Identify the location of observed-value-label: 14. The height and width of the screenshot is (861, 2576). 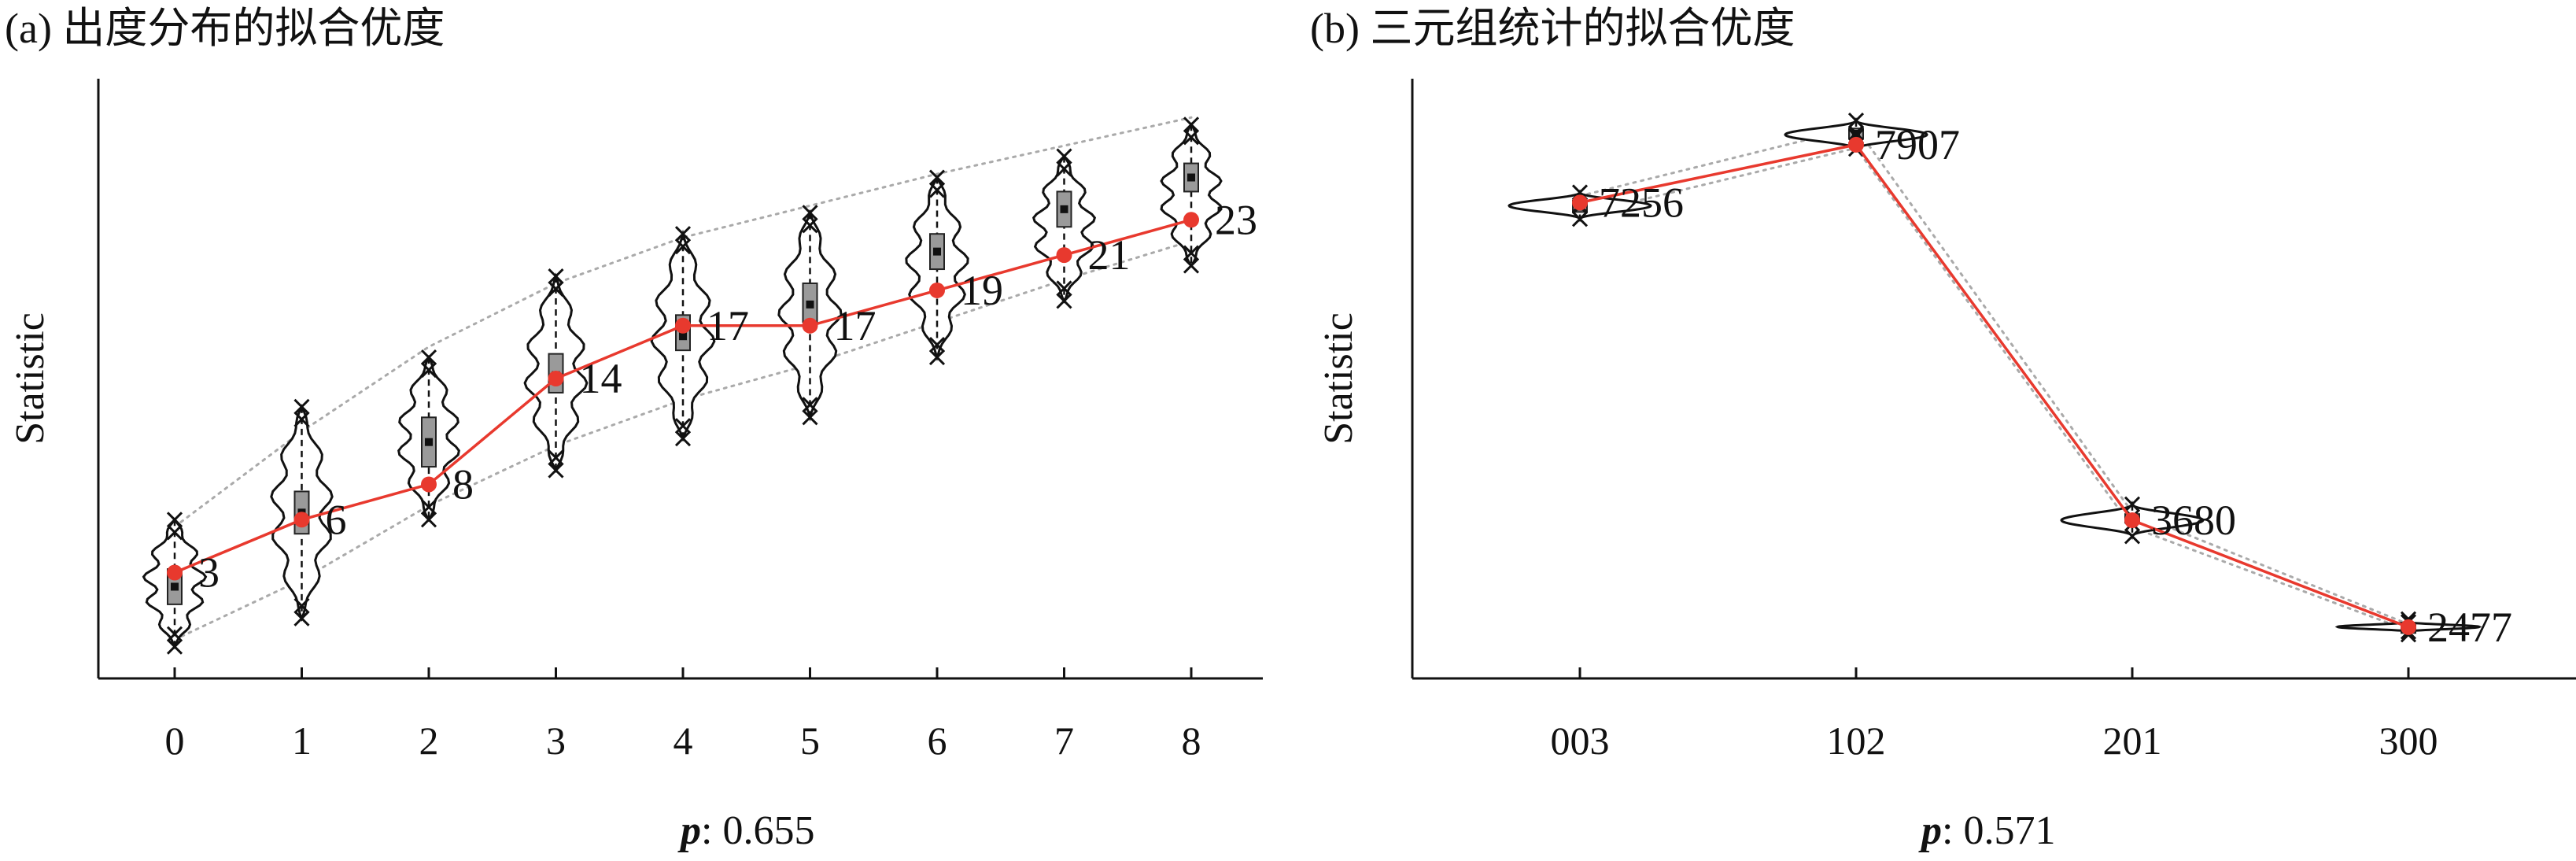
(601, 378).